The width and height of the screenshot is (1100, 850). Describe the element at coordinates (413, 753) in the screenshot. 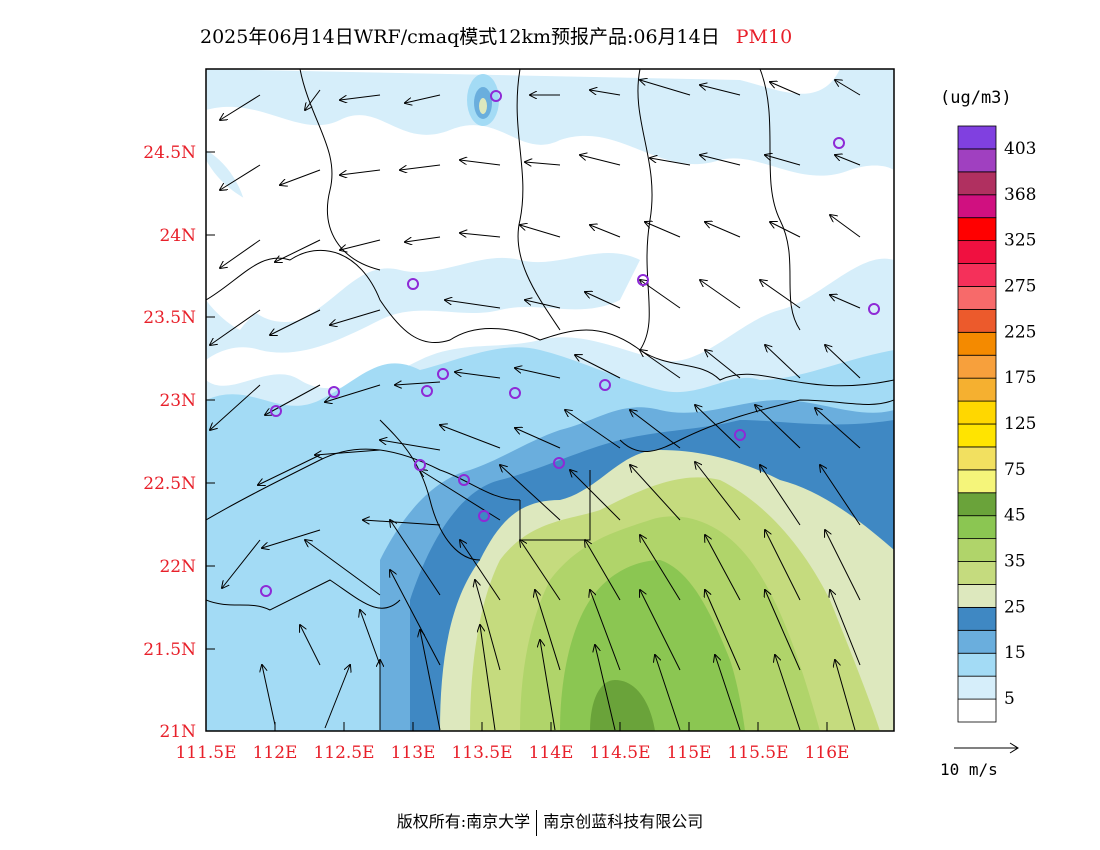

I see `x-tick-label: 113E` at that location.